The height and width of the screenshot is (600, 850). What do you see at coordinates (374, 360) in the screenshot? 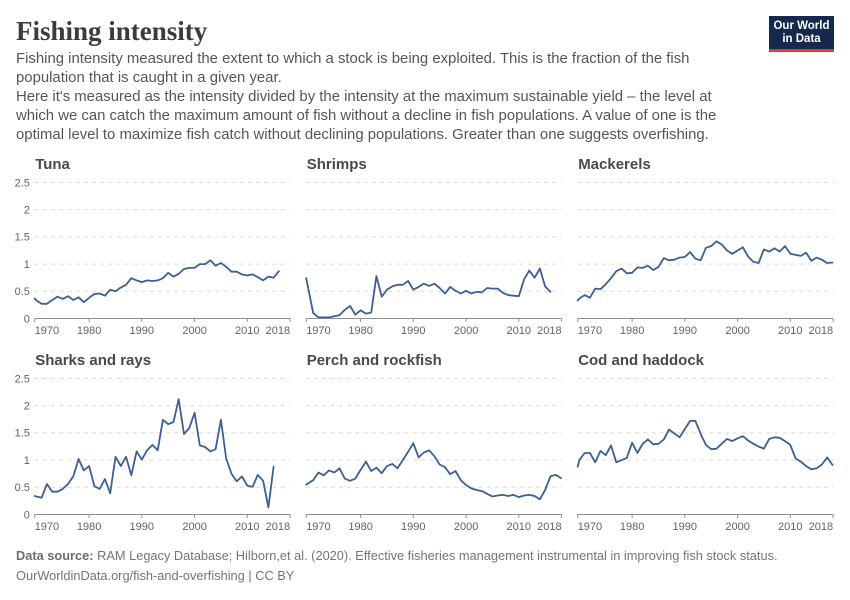
I see `svg-text: Perch and rockfish` at bounding box center [374, 360].